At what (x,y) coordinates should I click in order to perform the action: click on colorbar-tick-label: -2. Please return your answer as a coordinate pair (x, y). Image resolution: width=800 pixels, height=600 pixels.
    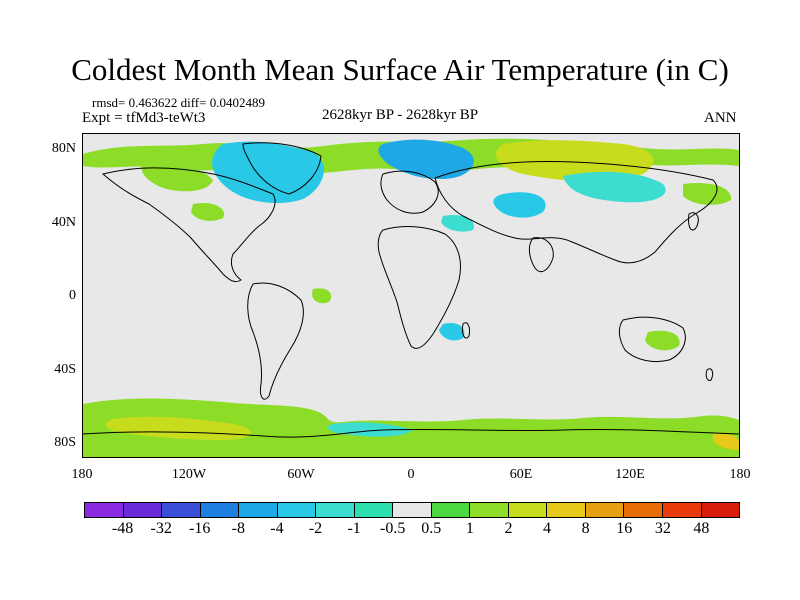
    Looking at the image, I should click on (315, 528).